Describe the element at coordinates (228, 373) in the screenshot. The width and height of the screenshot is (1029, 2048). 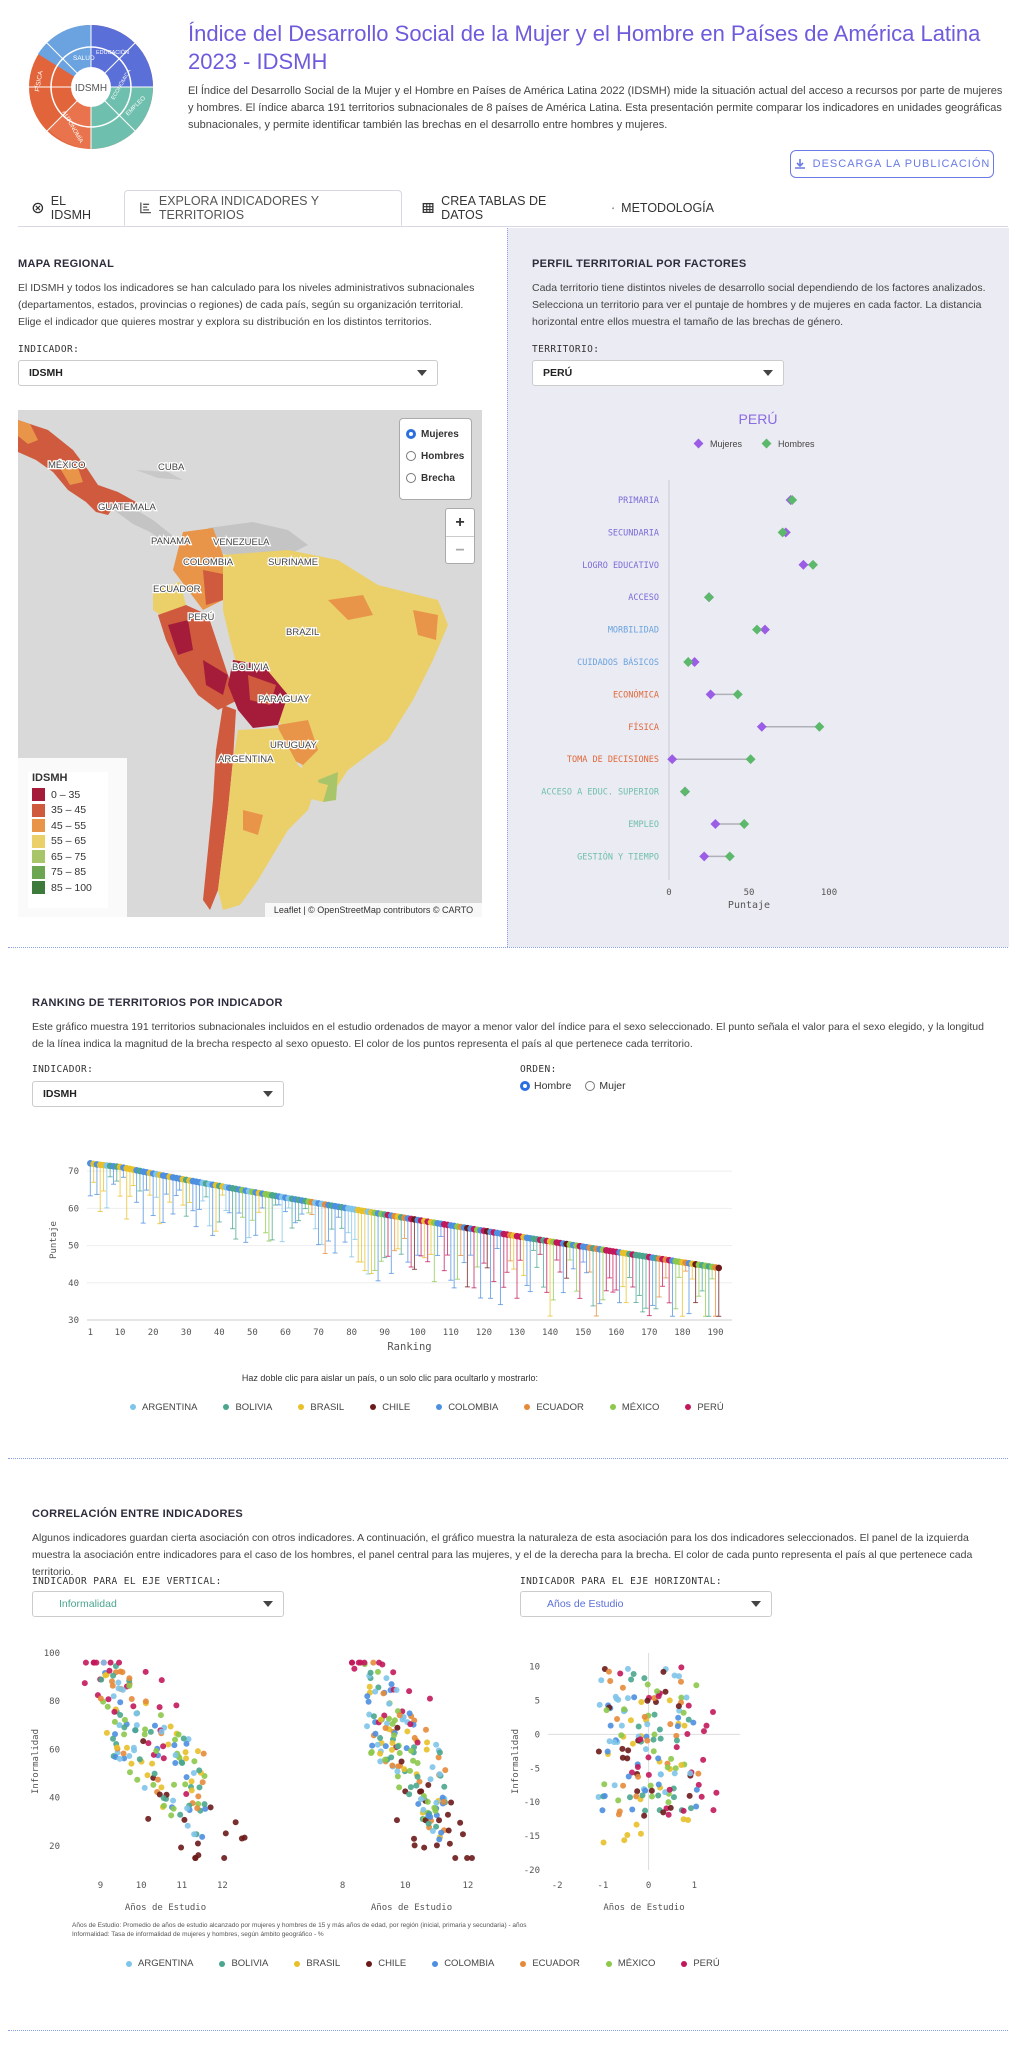
I see `map-indicator-select: IDSMH` at that location.